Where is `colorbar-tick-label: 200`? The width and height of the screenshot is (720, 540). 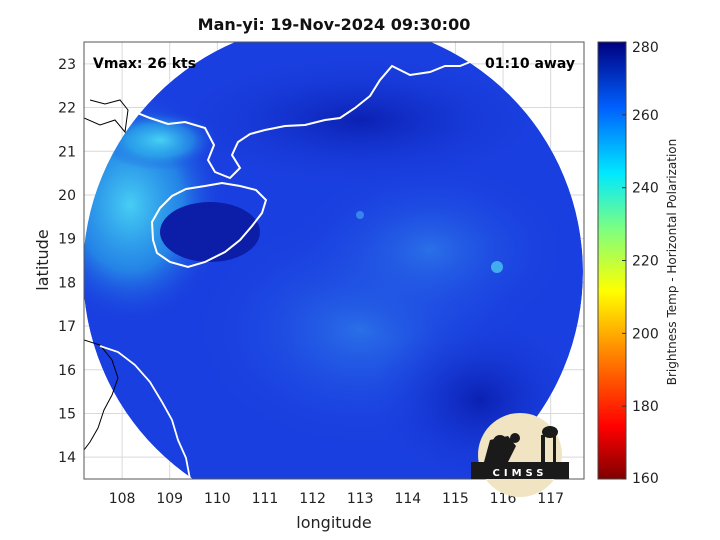 colorbar-tick-label: 200 is located at coordinates (645, 334).